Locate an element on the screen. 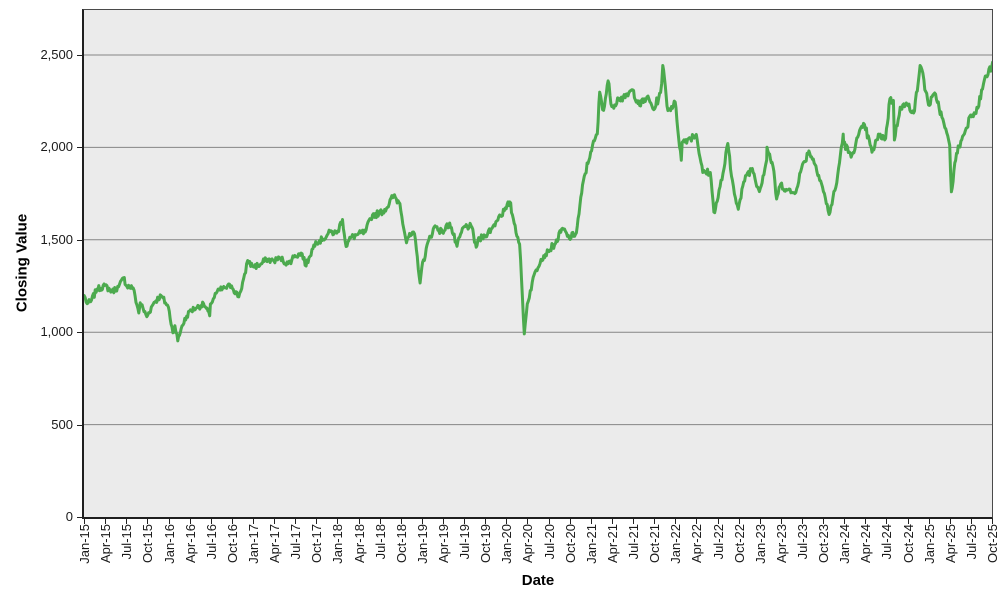 This screenshot has width=1000, height=600. x-tick-label: Jul-17 is located at coordinates (296, 542).